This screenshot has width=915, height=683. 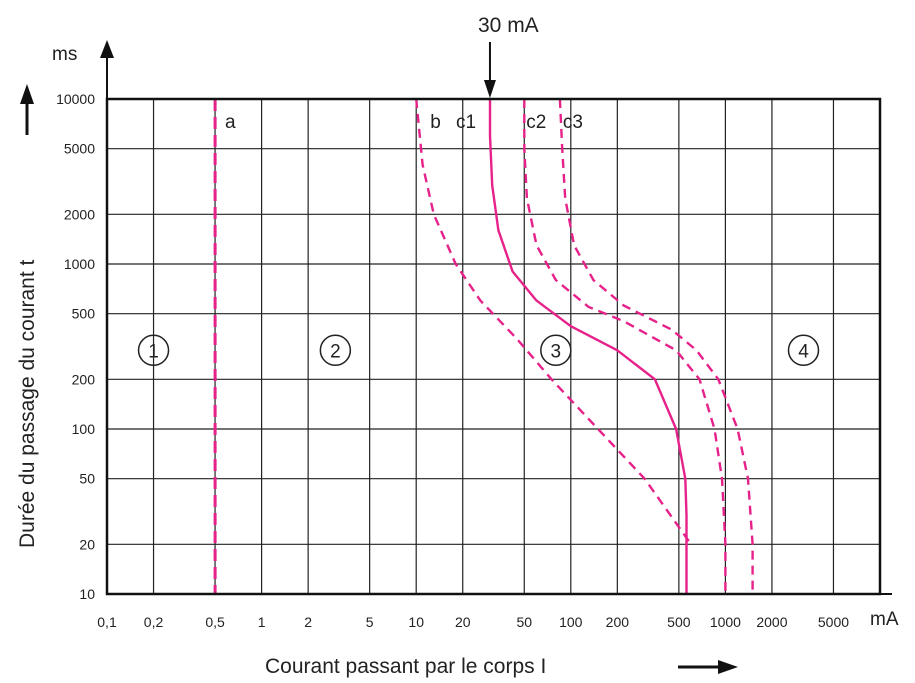 What do you see at coordinates (230, 122) in the screenshot?
I see `series-a-label: a` at bounding box center [230, 122].